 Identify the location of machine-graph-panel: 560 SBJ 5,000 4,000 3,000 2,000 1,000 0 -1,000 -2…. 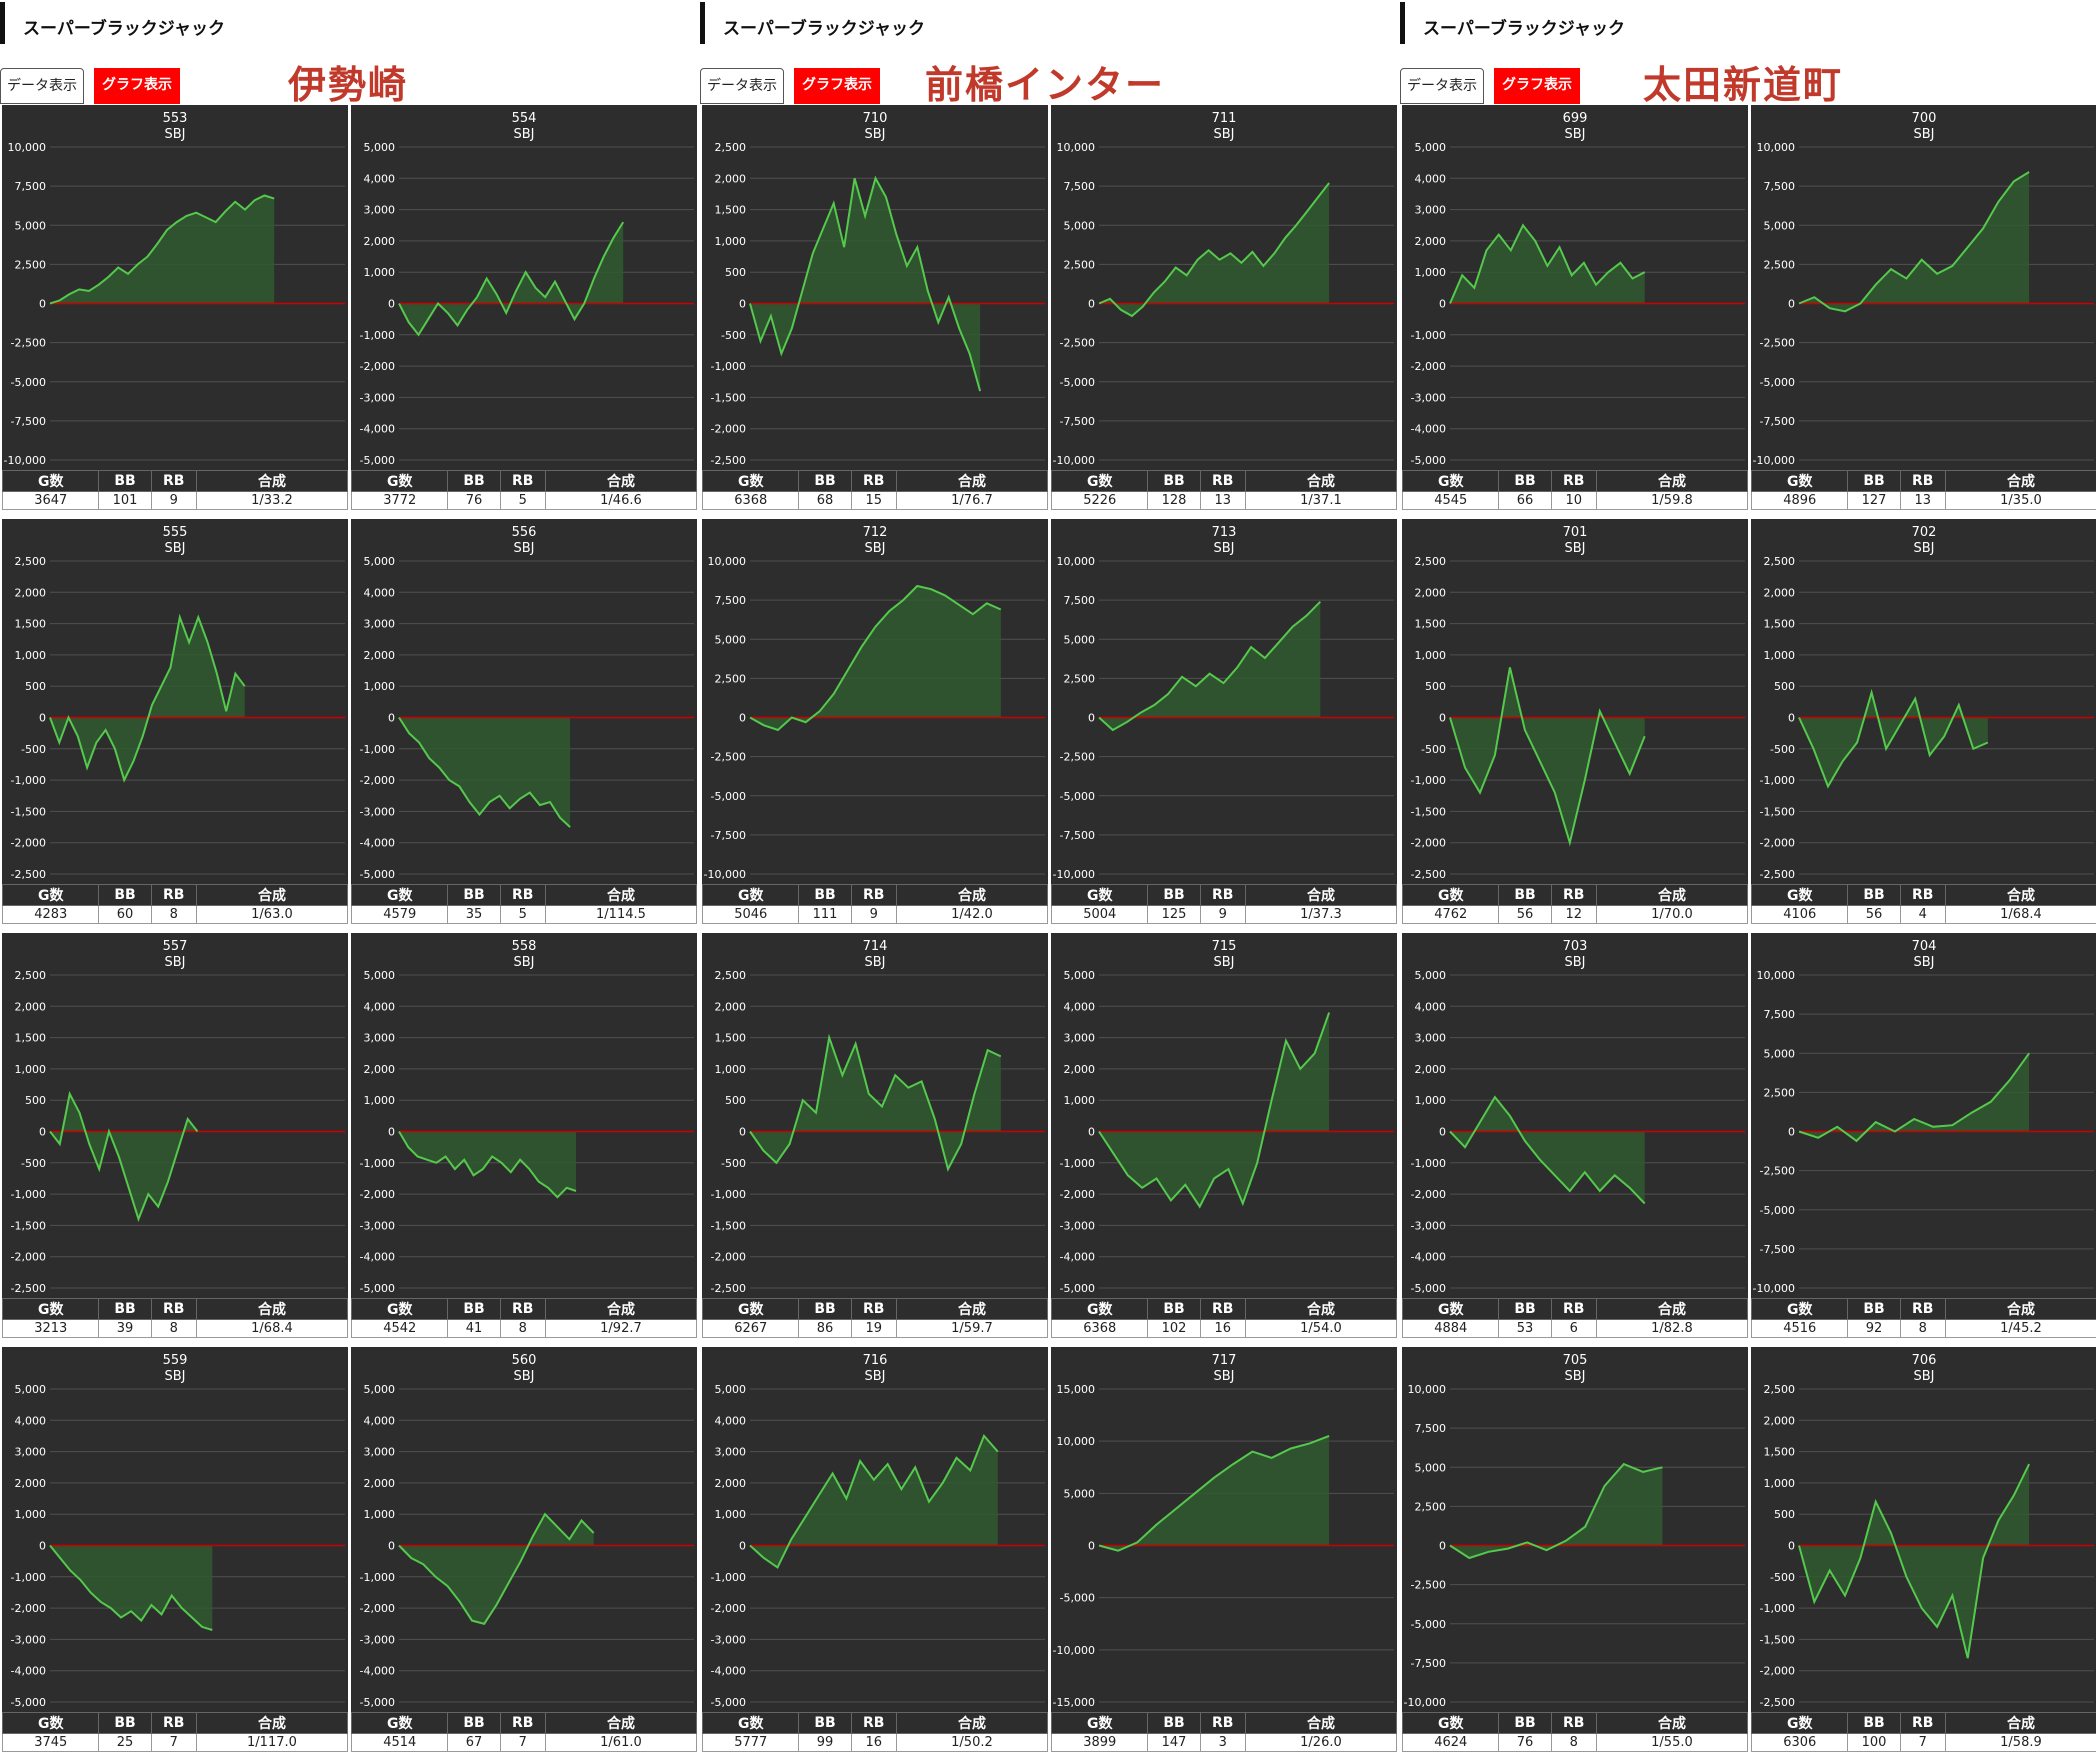
(524, 1549).